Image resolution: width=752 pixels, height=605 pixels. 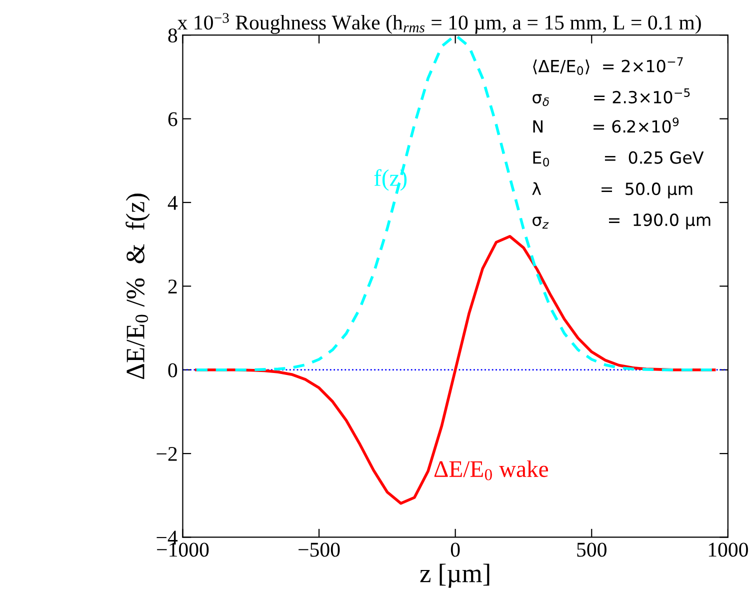 I want to click on y-tick-label: 8, so click(x=173, y=35).